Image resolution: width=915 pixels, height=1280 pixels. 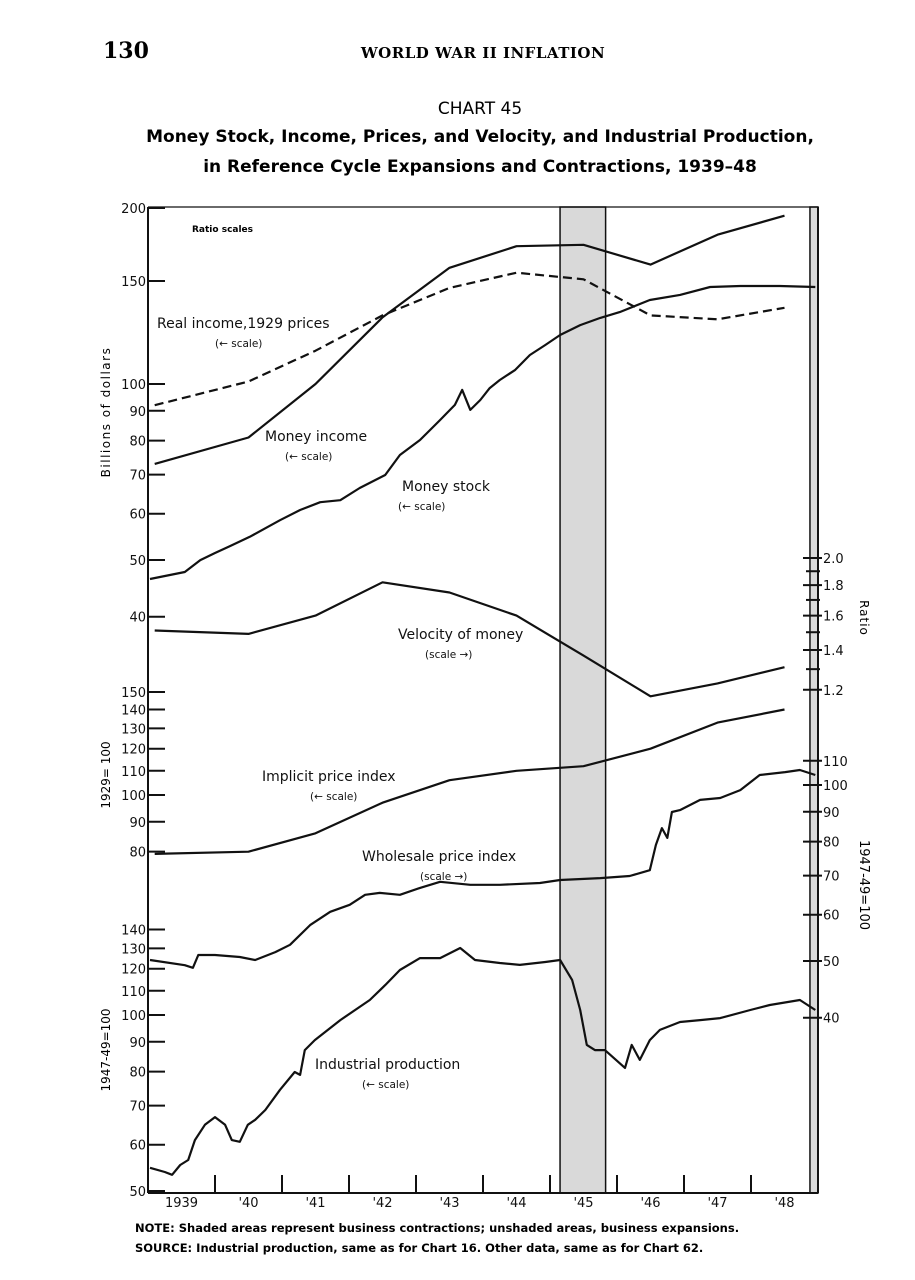 I want to click on y-axis-title-1929: 1929= 100, so click(x=106, y=774).